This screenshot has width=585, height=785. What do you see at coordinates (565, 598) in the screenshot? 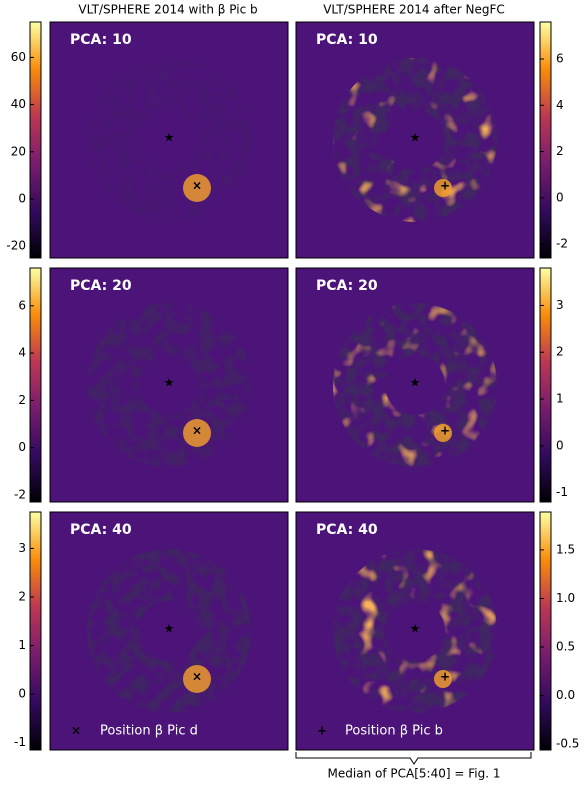
I see `colorbar-tick-label: 1.0` at bounding box center [565, 598].